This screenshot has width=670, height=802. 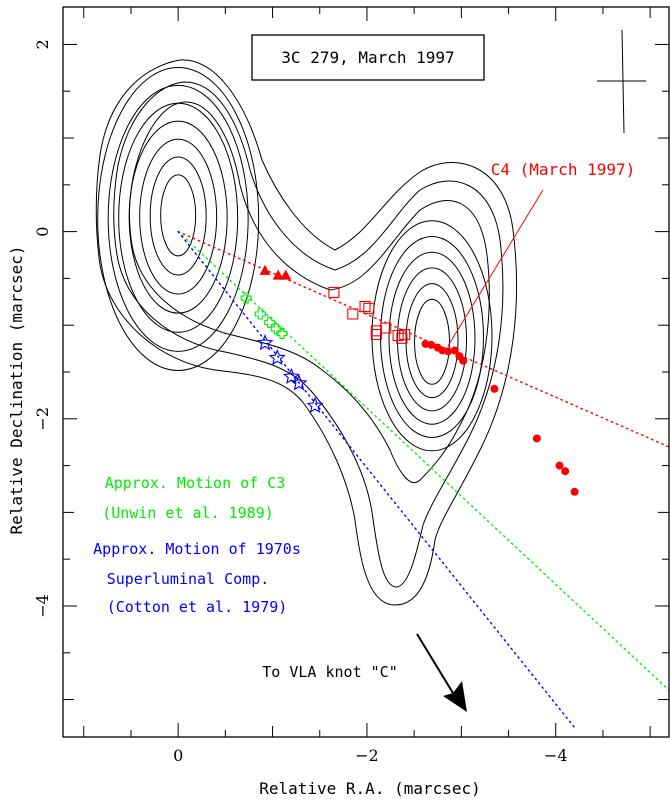 I want to click on superluminal-label-line3: (Cotton et al. 1979), so click(x=197, y=607).